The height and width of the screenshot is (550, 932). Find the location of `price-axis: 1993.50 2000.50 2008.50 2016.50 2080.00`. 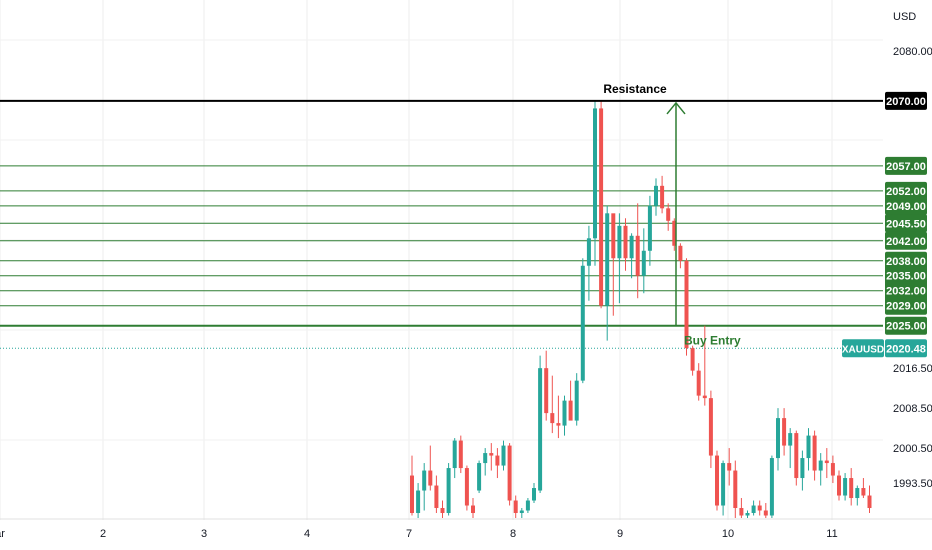

price-axis: 1993.50 2000.50 2008.50 2016.50 2080.00 is located at coordinates (912, 268).